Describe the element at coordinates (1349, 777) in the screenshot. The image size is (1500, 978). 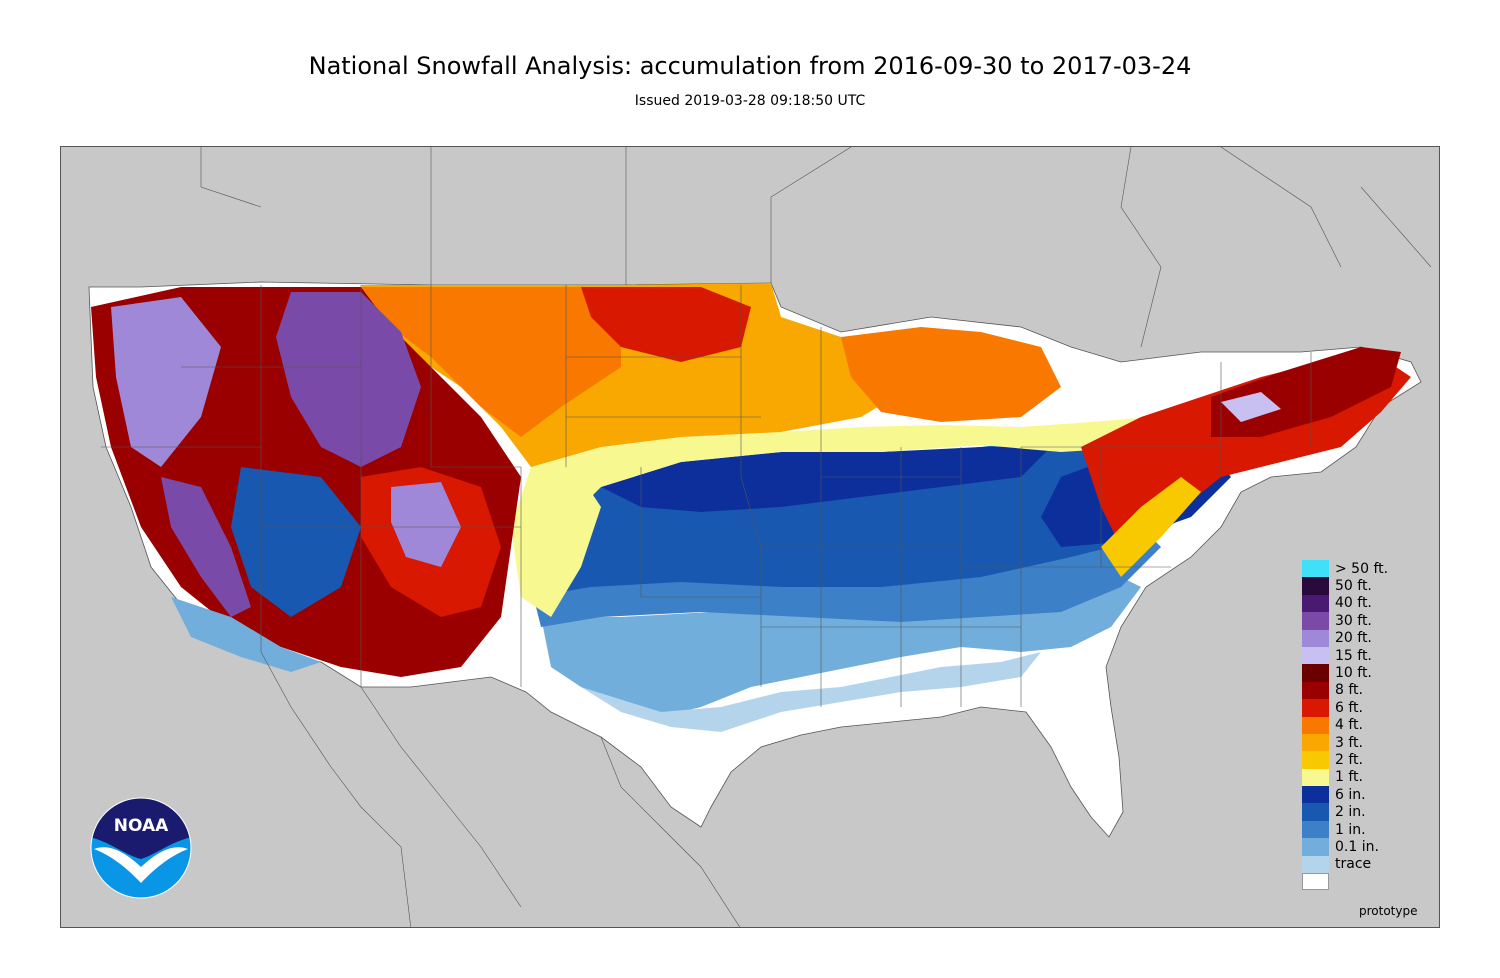
I see `legend-label: 1 ft.` at that location.